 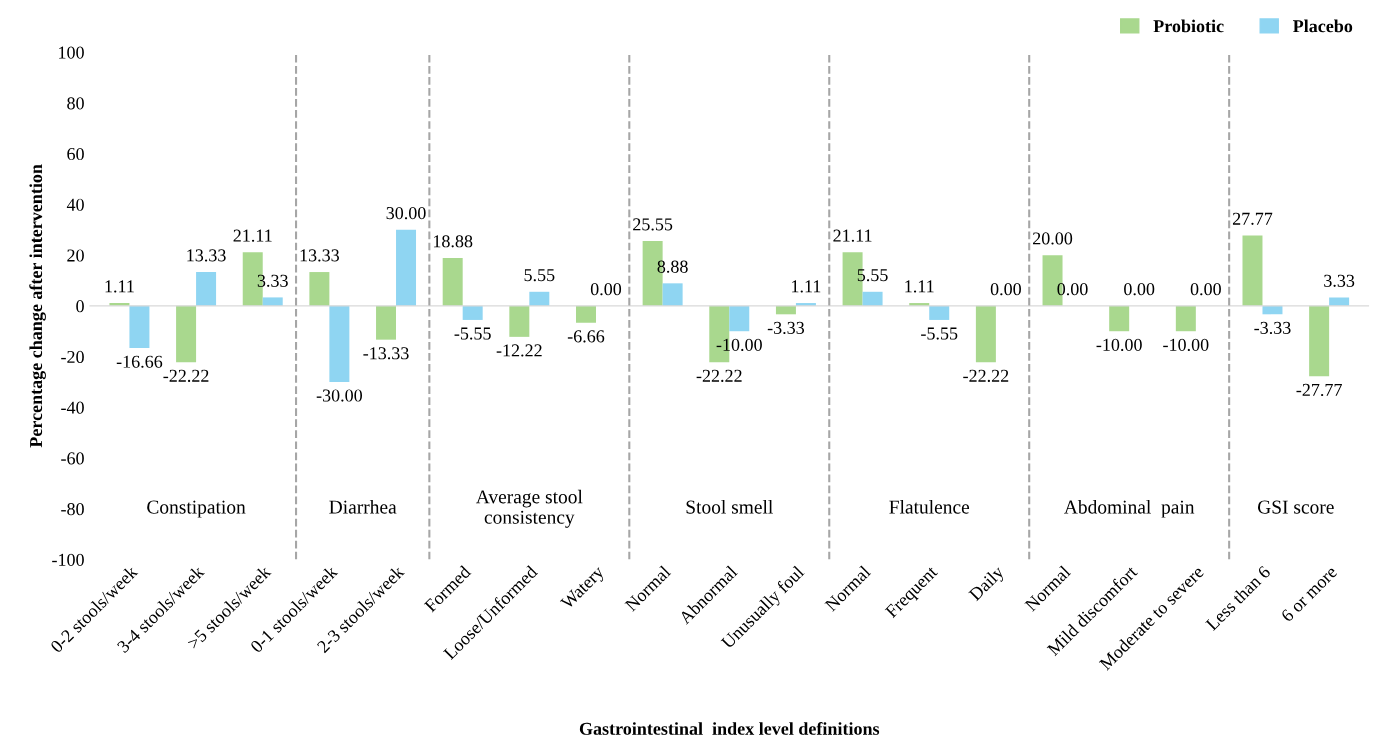 I want to click on data-label: -16.66, so click(x=139, y=361).